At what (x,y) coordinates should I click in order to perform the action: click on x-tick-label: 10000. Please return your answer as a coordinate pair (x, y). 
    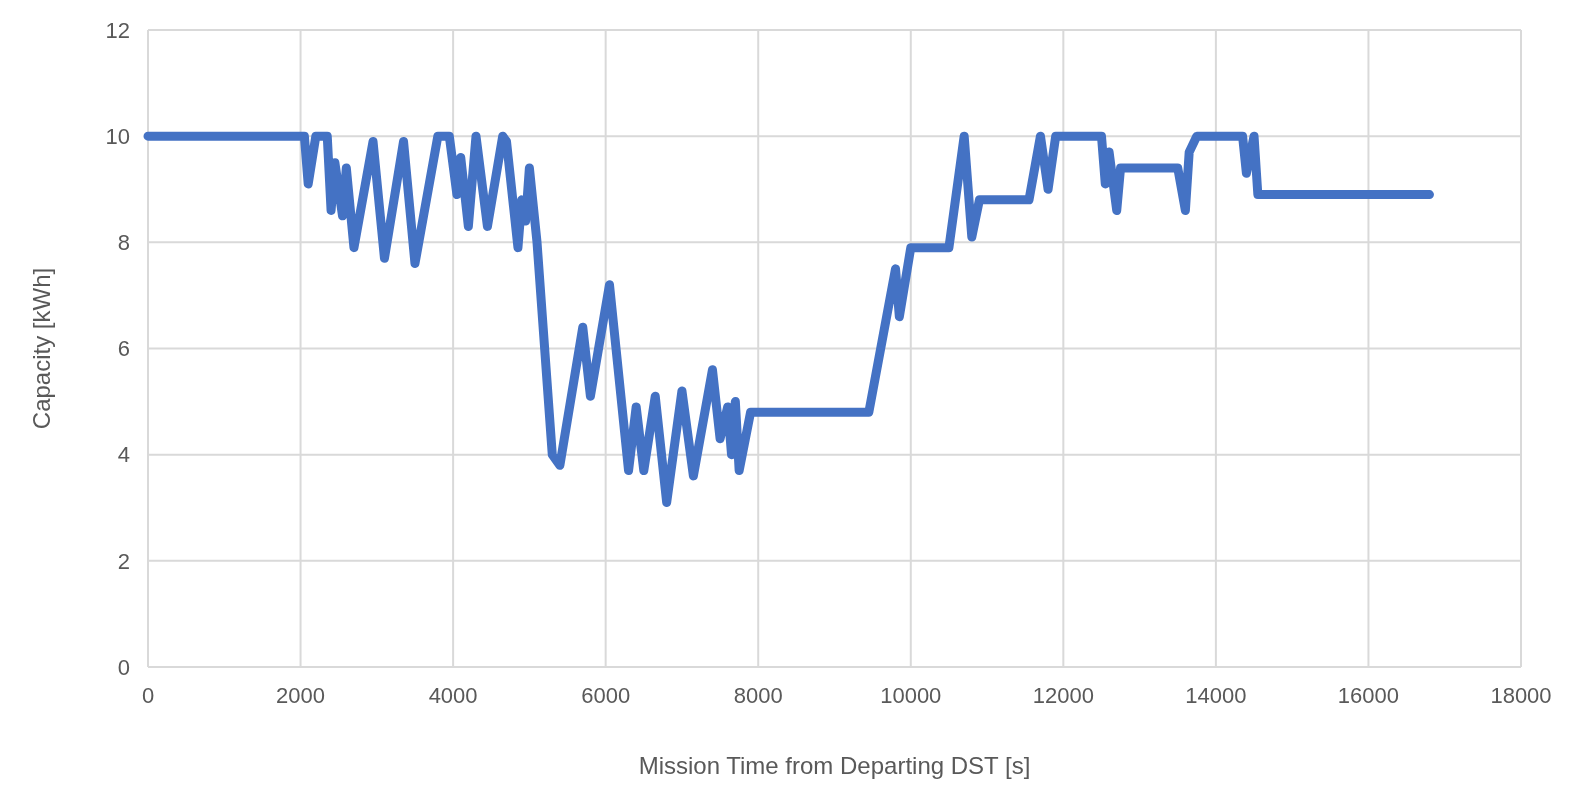
    Looking at the image, I should click on (911, 695).